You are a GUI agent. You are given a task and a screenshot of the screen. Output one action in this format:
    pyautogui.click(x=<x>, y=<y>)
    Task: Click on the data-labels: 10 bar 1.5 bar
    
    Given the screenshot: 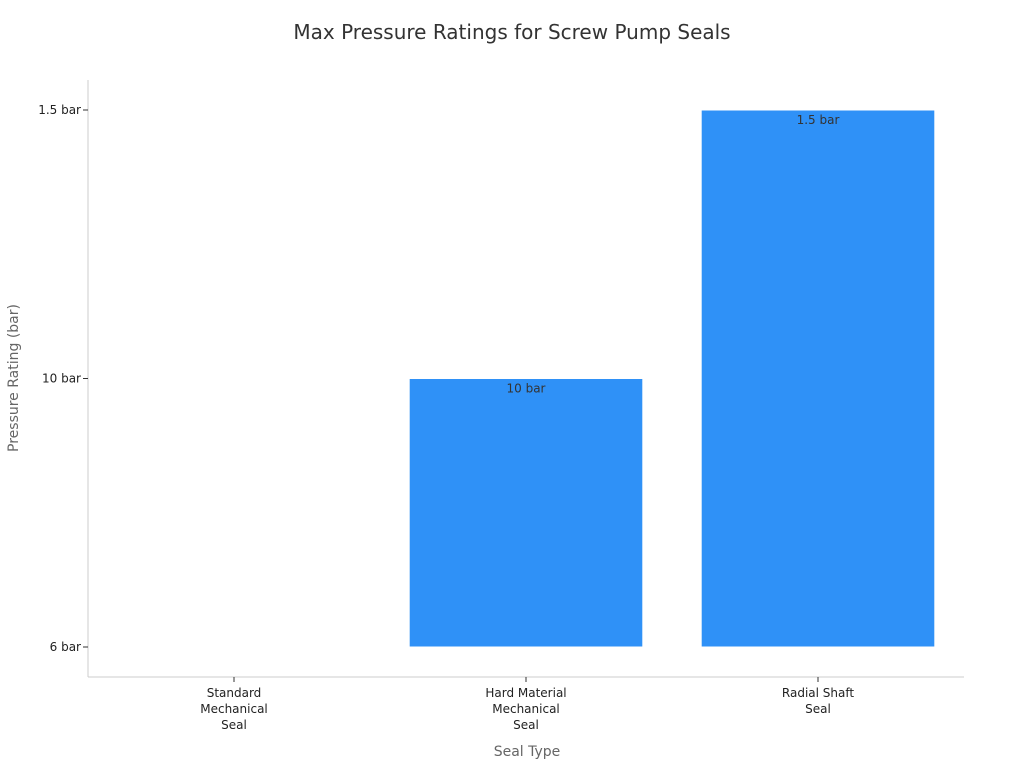 What is the action you would take?
    pyautogui.click(x=673, y=254)
    